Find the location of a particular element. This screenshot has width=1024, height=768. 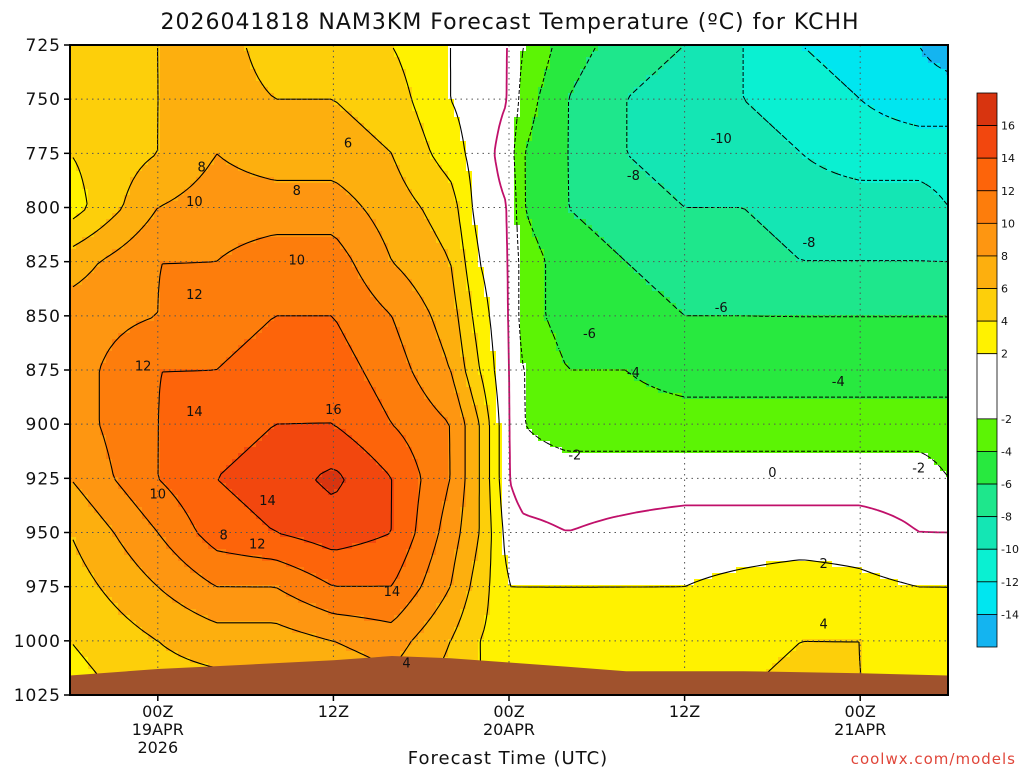

colorbar-label: 2 is located at coordinates (1004, 354).